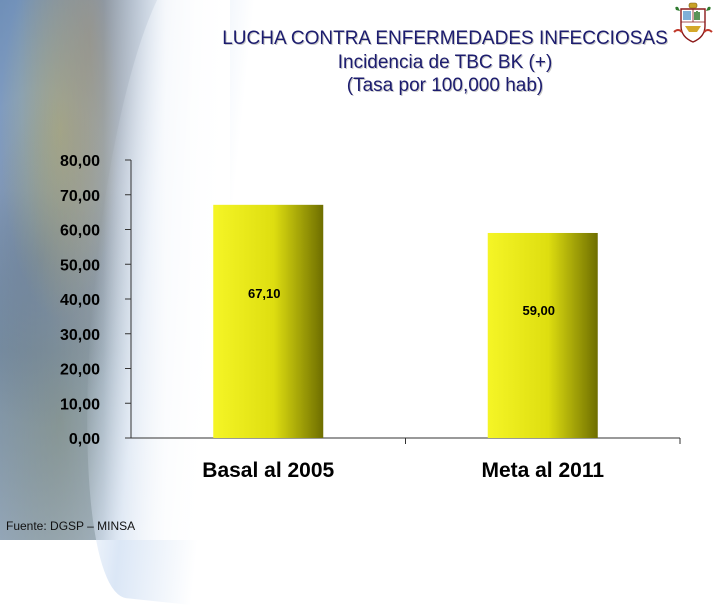  What do you see at coordinates (693, 22) in the screenshot?
I see `peru-coat-of-arms-icon` at bounding box center [693, 22].